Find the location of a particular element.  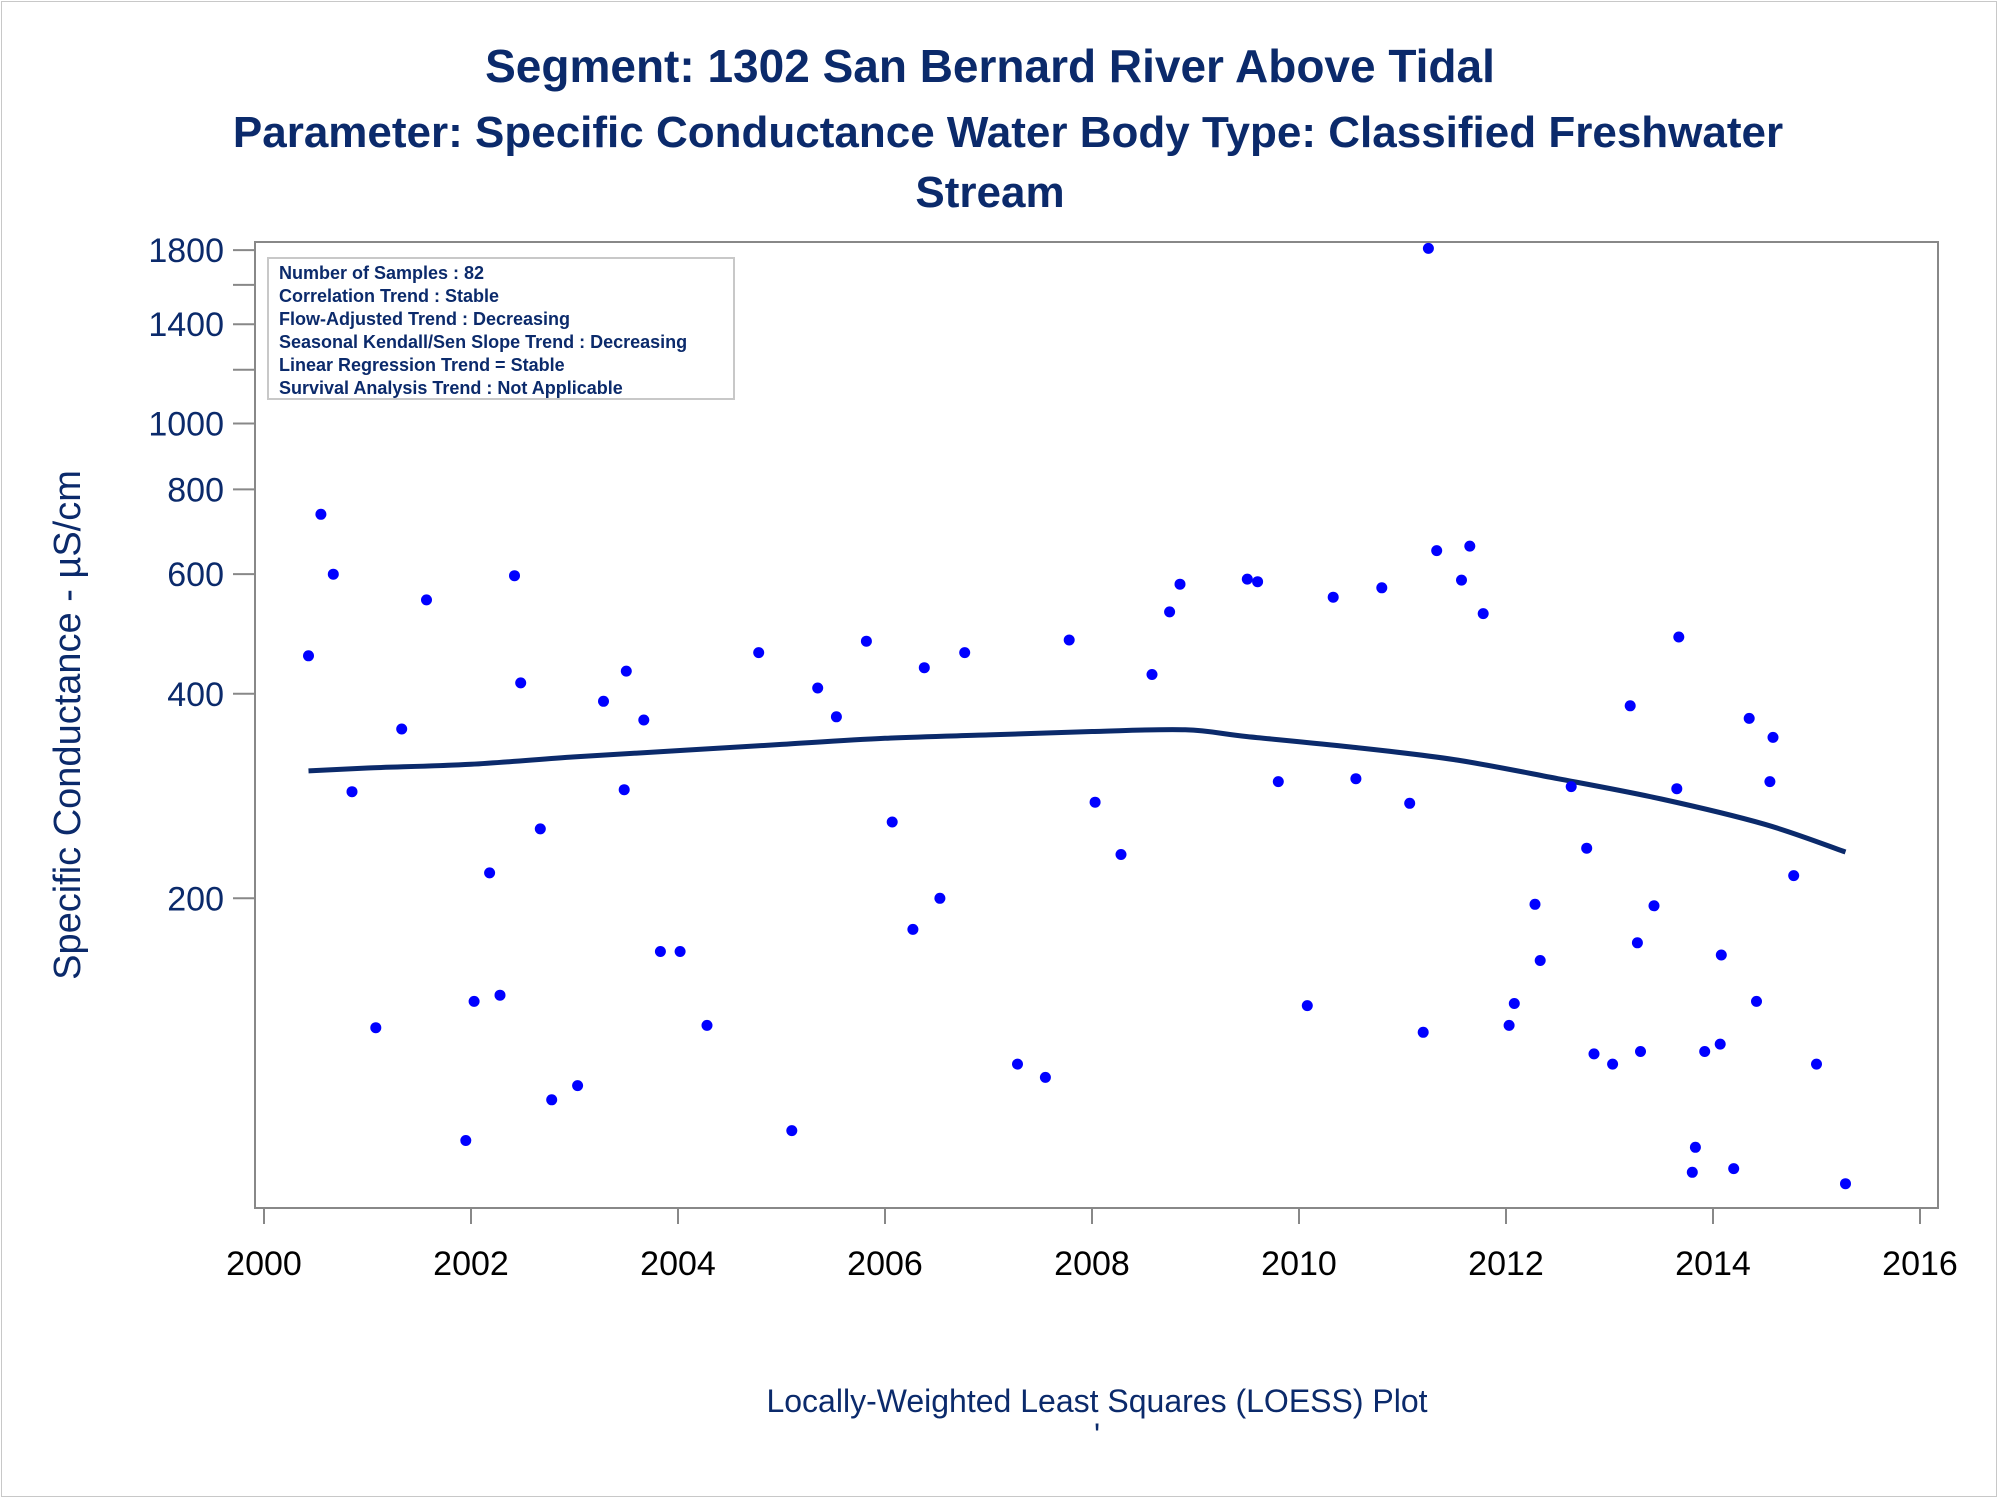

x-tick-label-2006: 2006 is located at coordinates (885, 1264).